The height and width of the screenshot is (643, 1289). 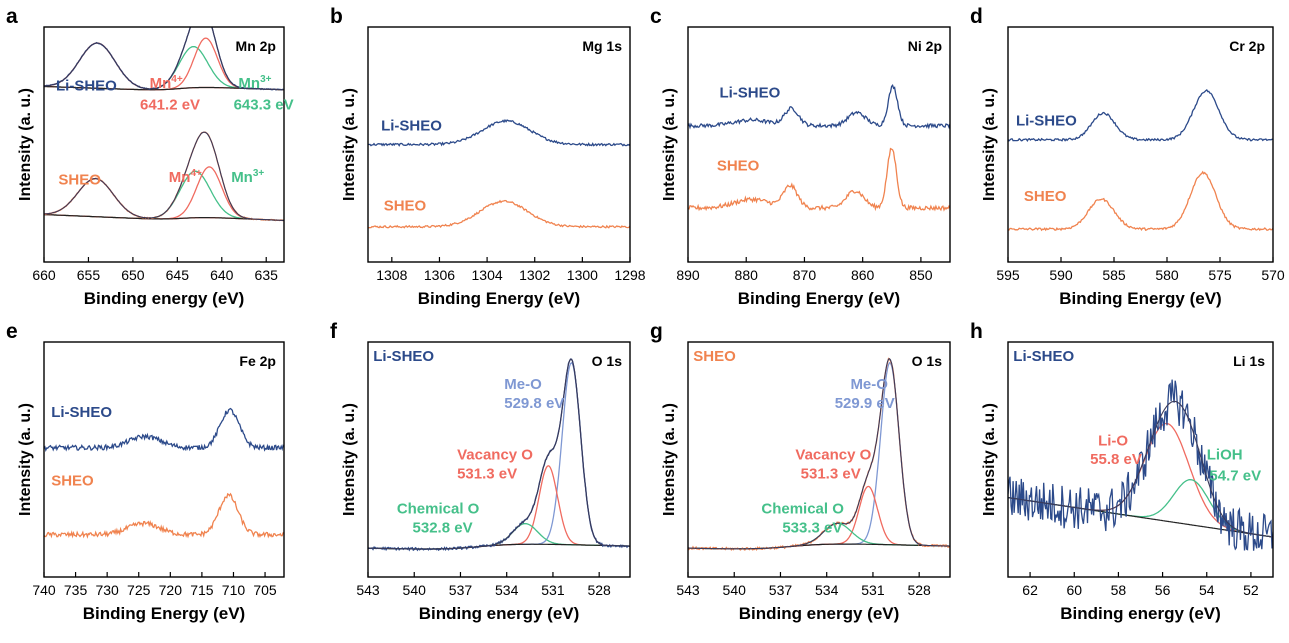 I want to click on annotation-c-1: SHEO, so click(x=738, y=165).